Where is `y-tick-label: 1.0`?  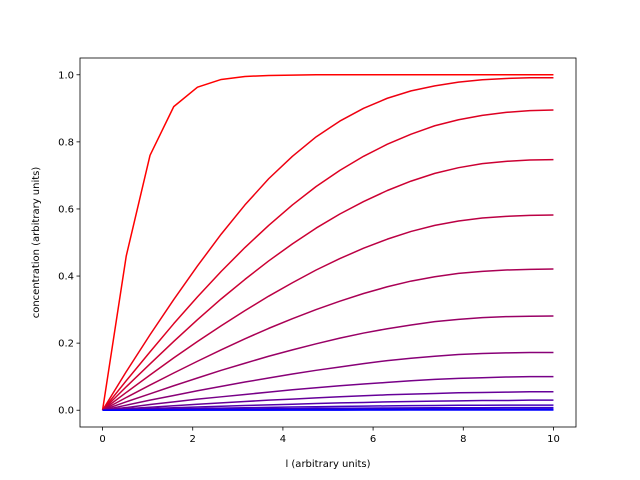
y-tick-label: 1.0 is located at coordinates (66, 75).